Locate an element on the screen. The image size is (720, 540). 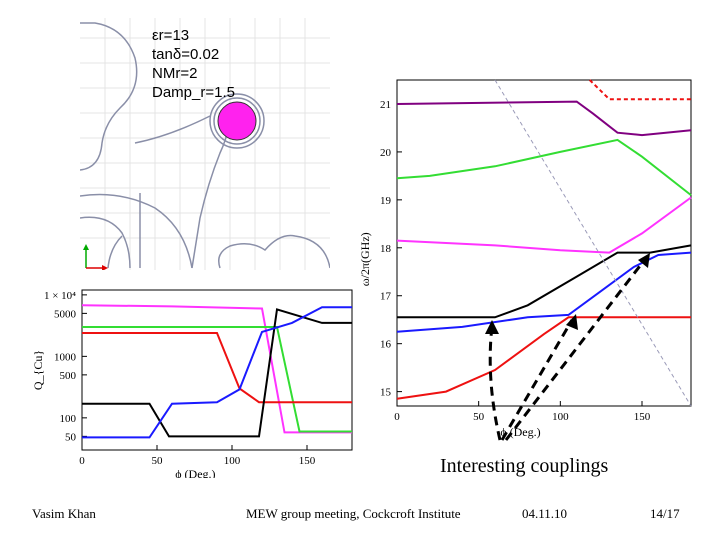
y-tick-label: 16 is located at coordinates (386, 345).